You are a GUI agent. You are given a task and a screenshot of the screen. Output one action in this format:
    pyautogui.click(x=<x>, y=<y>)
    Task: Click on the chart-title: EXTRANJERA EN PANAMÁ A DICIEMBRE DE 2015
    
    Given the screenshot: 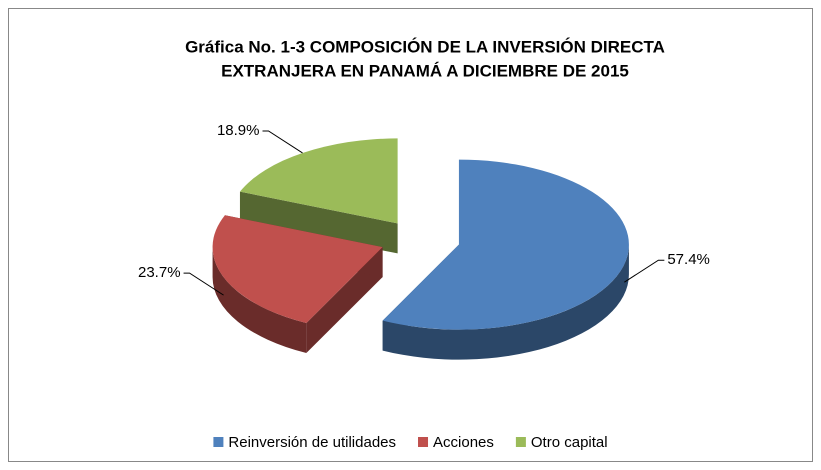 What is the action you would take?
    pyautogui.click(x=425, y=70)
    